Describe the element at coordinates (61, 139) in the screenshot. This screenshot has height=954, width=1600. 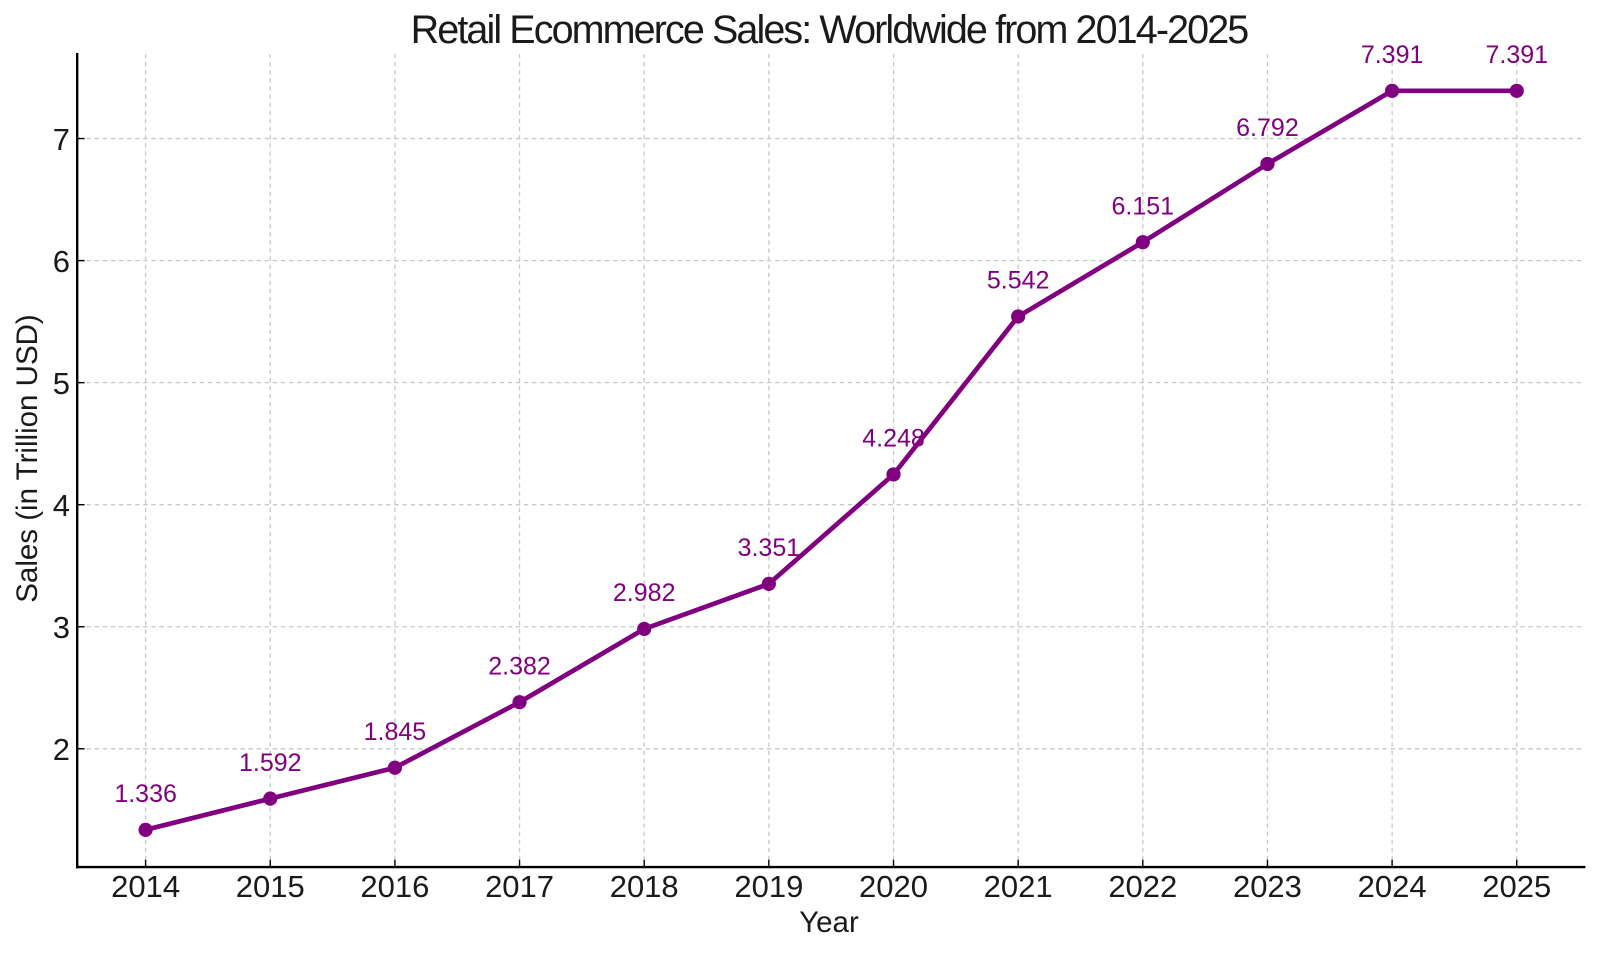
I see `svg-text: 7` at that location.